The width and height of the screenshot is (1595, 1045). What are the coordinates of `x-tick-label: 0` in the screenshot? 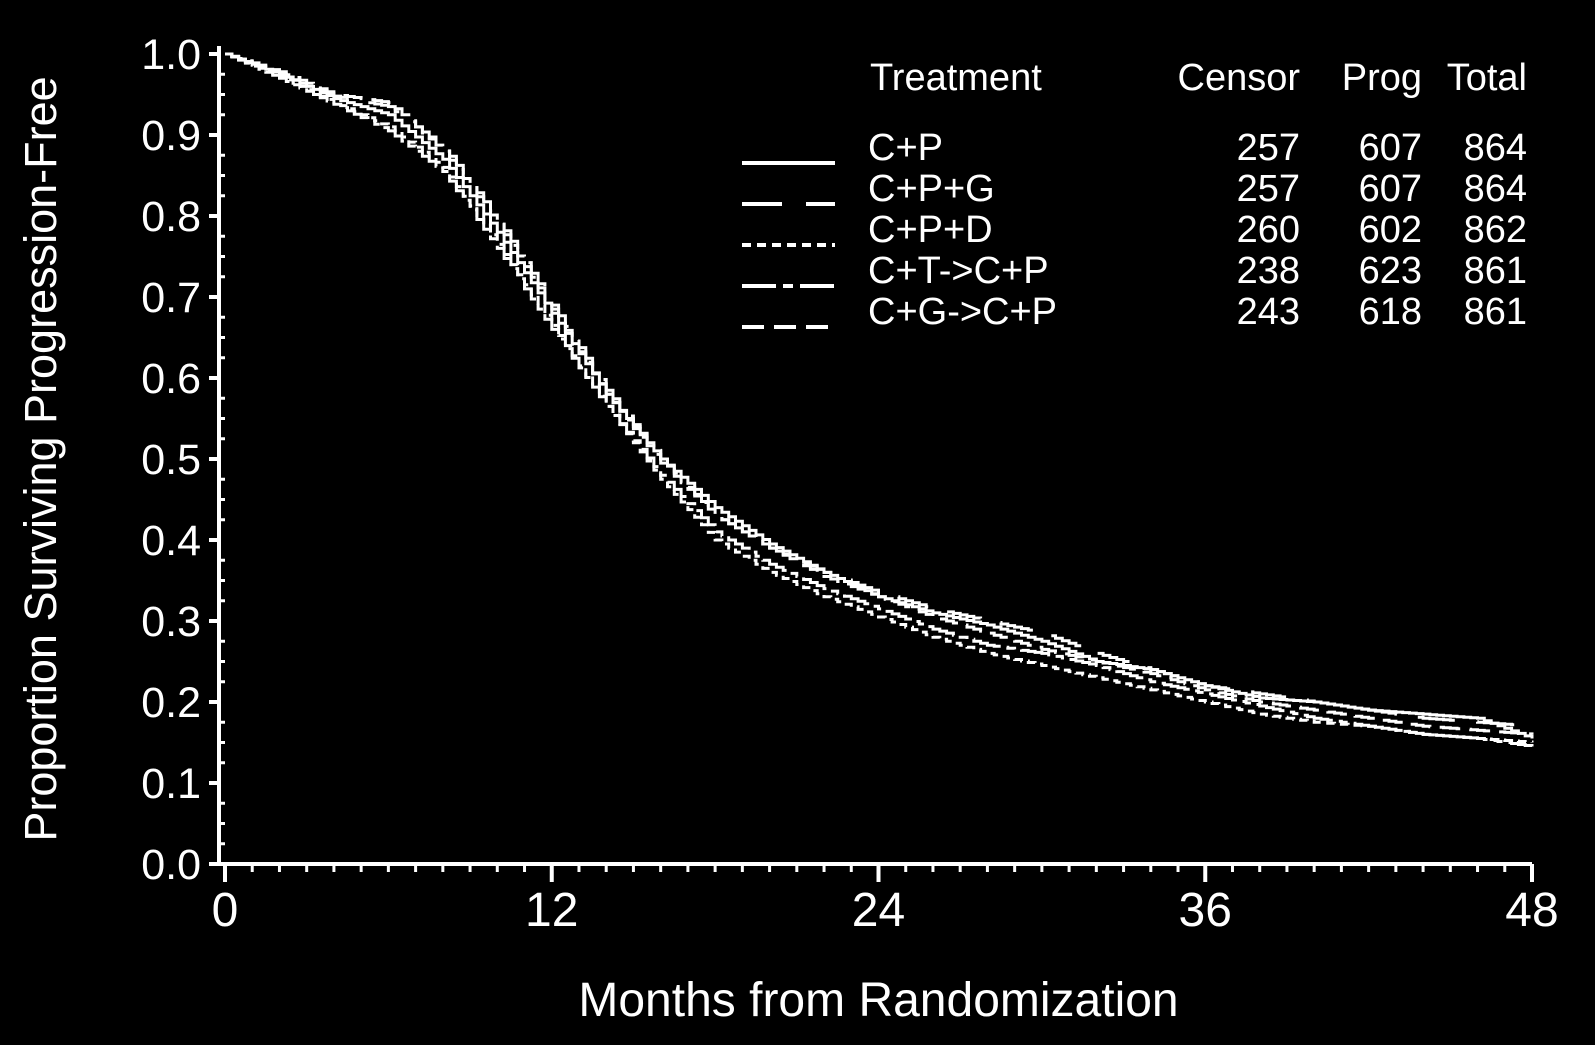 It's located at (225, 910).